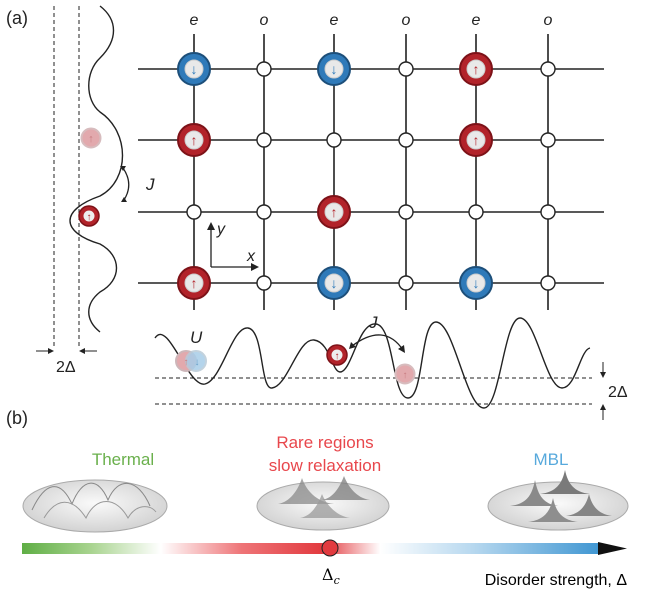 This screenshot has width=646, height=597. Describe the element at coordinates (548, 140) in the screenshot. I see `empty-site-r2-c6` at that location.